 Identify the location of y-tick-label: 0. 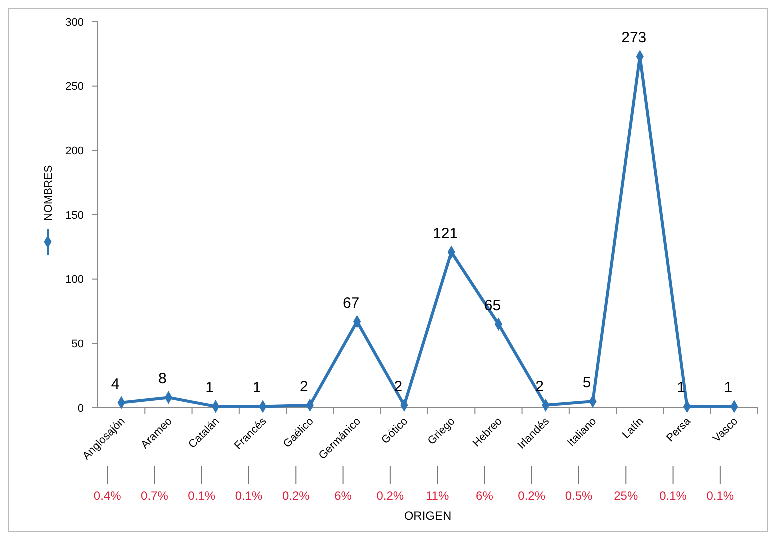
(81, 408).